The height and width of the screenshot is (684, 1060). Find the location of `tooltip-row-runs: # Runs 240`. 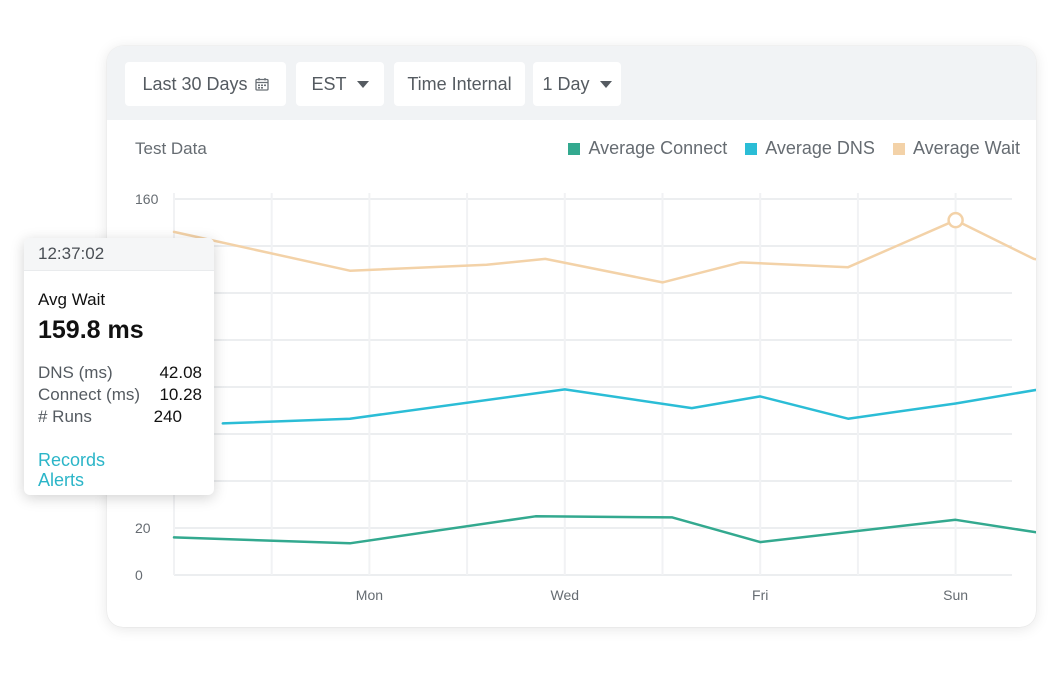

tooltip-row-runs: # Runs 240 is located at coordinates (124, 418).